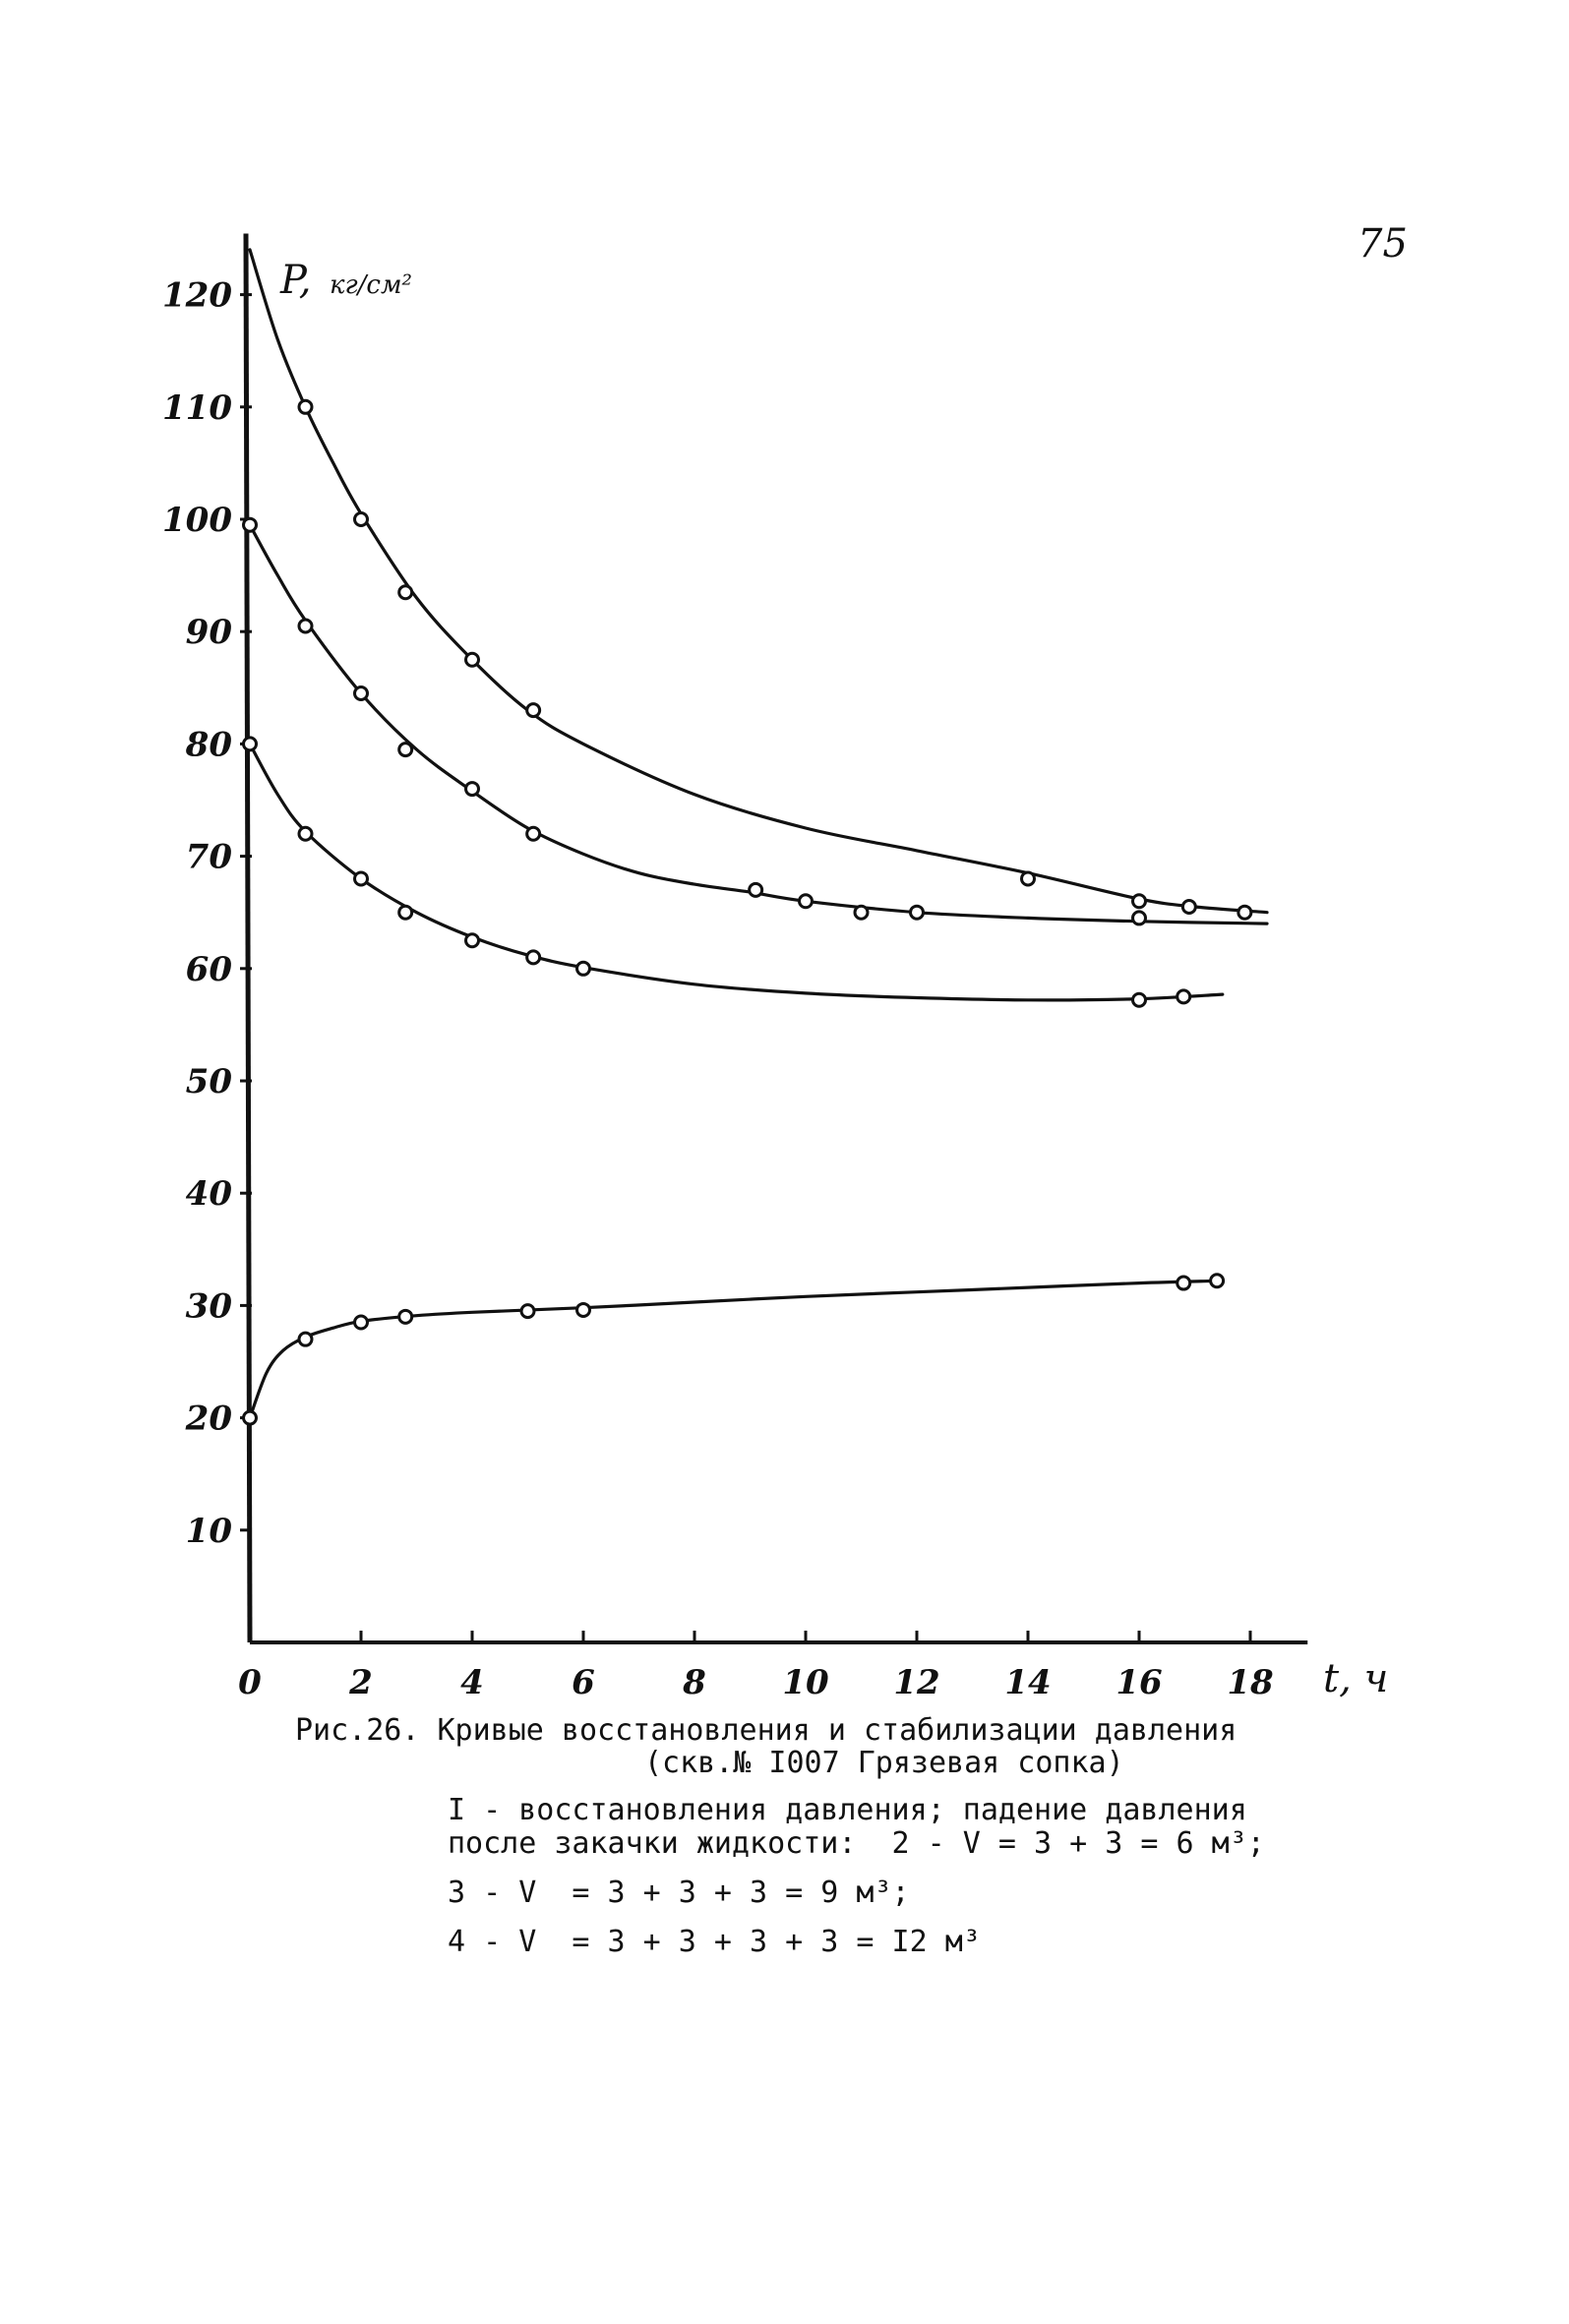 The height and width of the screenshot is (2324, 1569). I want to click on x-tick-label: 14, so click(1027, 1682).